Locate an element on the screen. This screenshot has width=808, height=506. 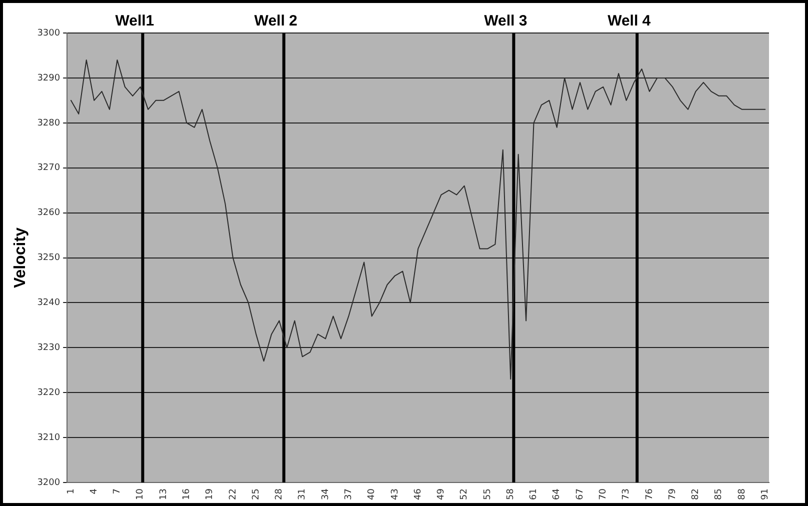
x-tick-label: 13 is located at coordinates (163, 494).